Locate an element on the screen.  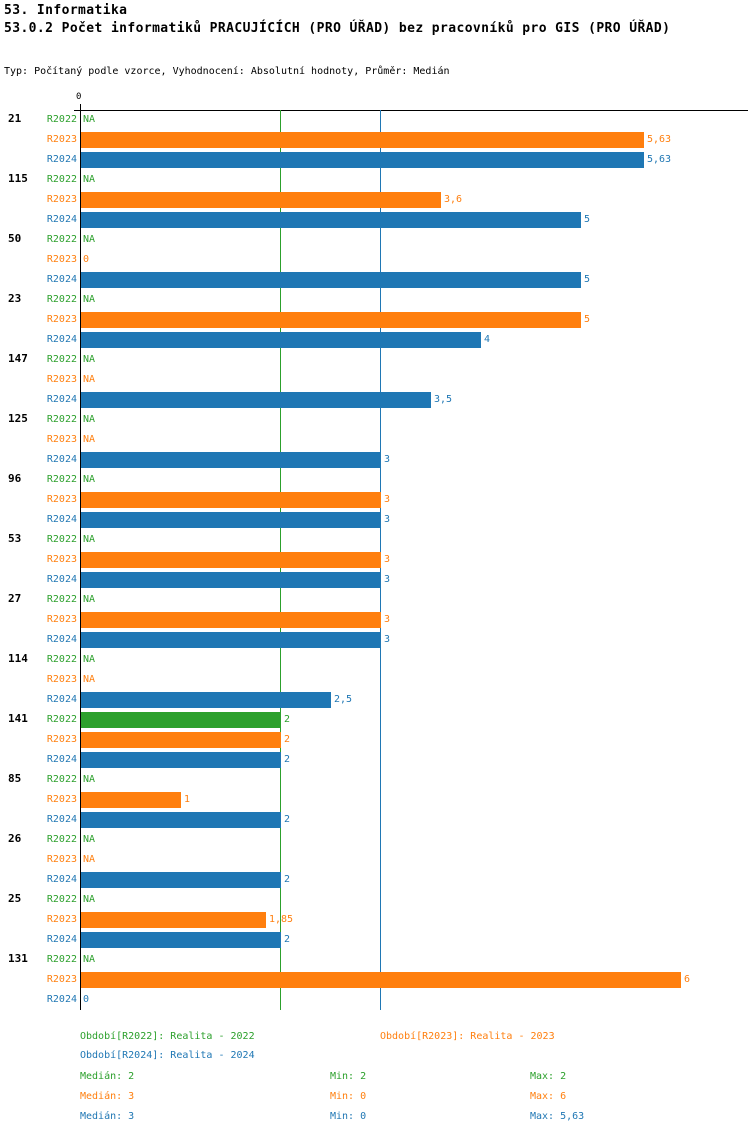
row-group-label: 131 is located at coordinates (18, 958).